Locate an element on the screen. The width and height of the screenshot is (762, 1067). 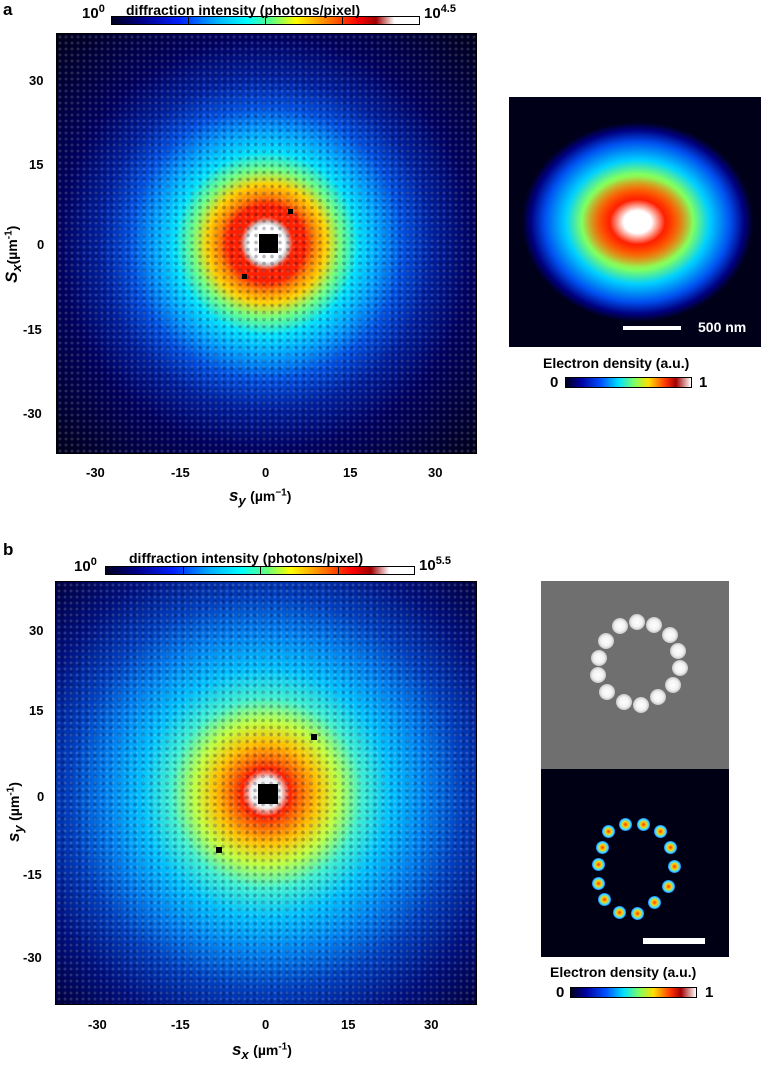
panel-a-y-tick: 15 is located at coordinates (36, 164).